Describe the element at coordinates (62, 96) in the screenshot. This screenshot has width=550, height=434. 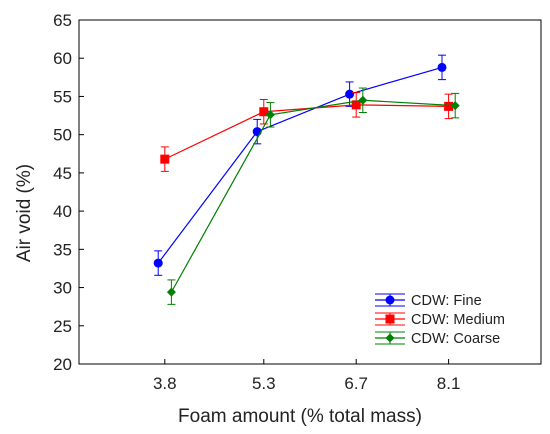
I see `y-tick-label: 55` at that location.